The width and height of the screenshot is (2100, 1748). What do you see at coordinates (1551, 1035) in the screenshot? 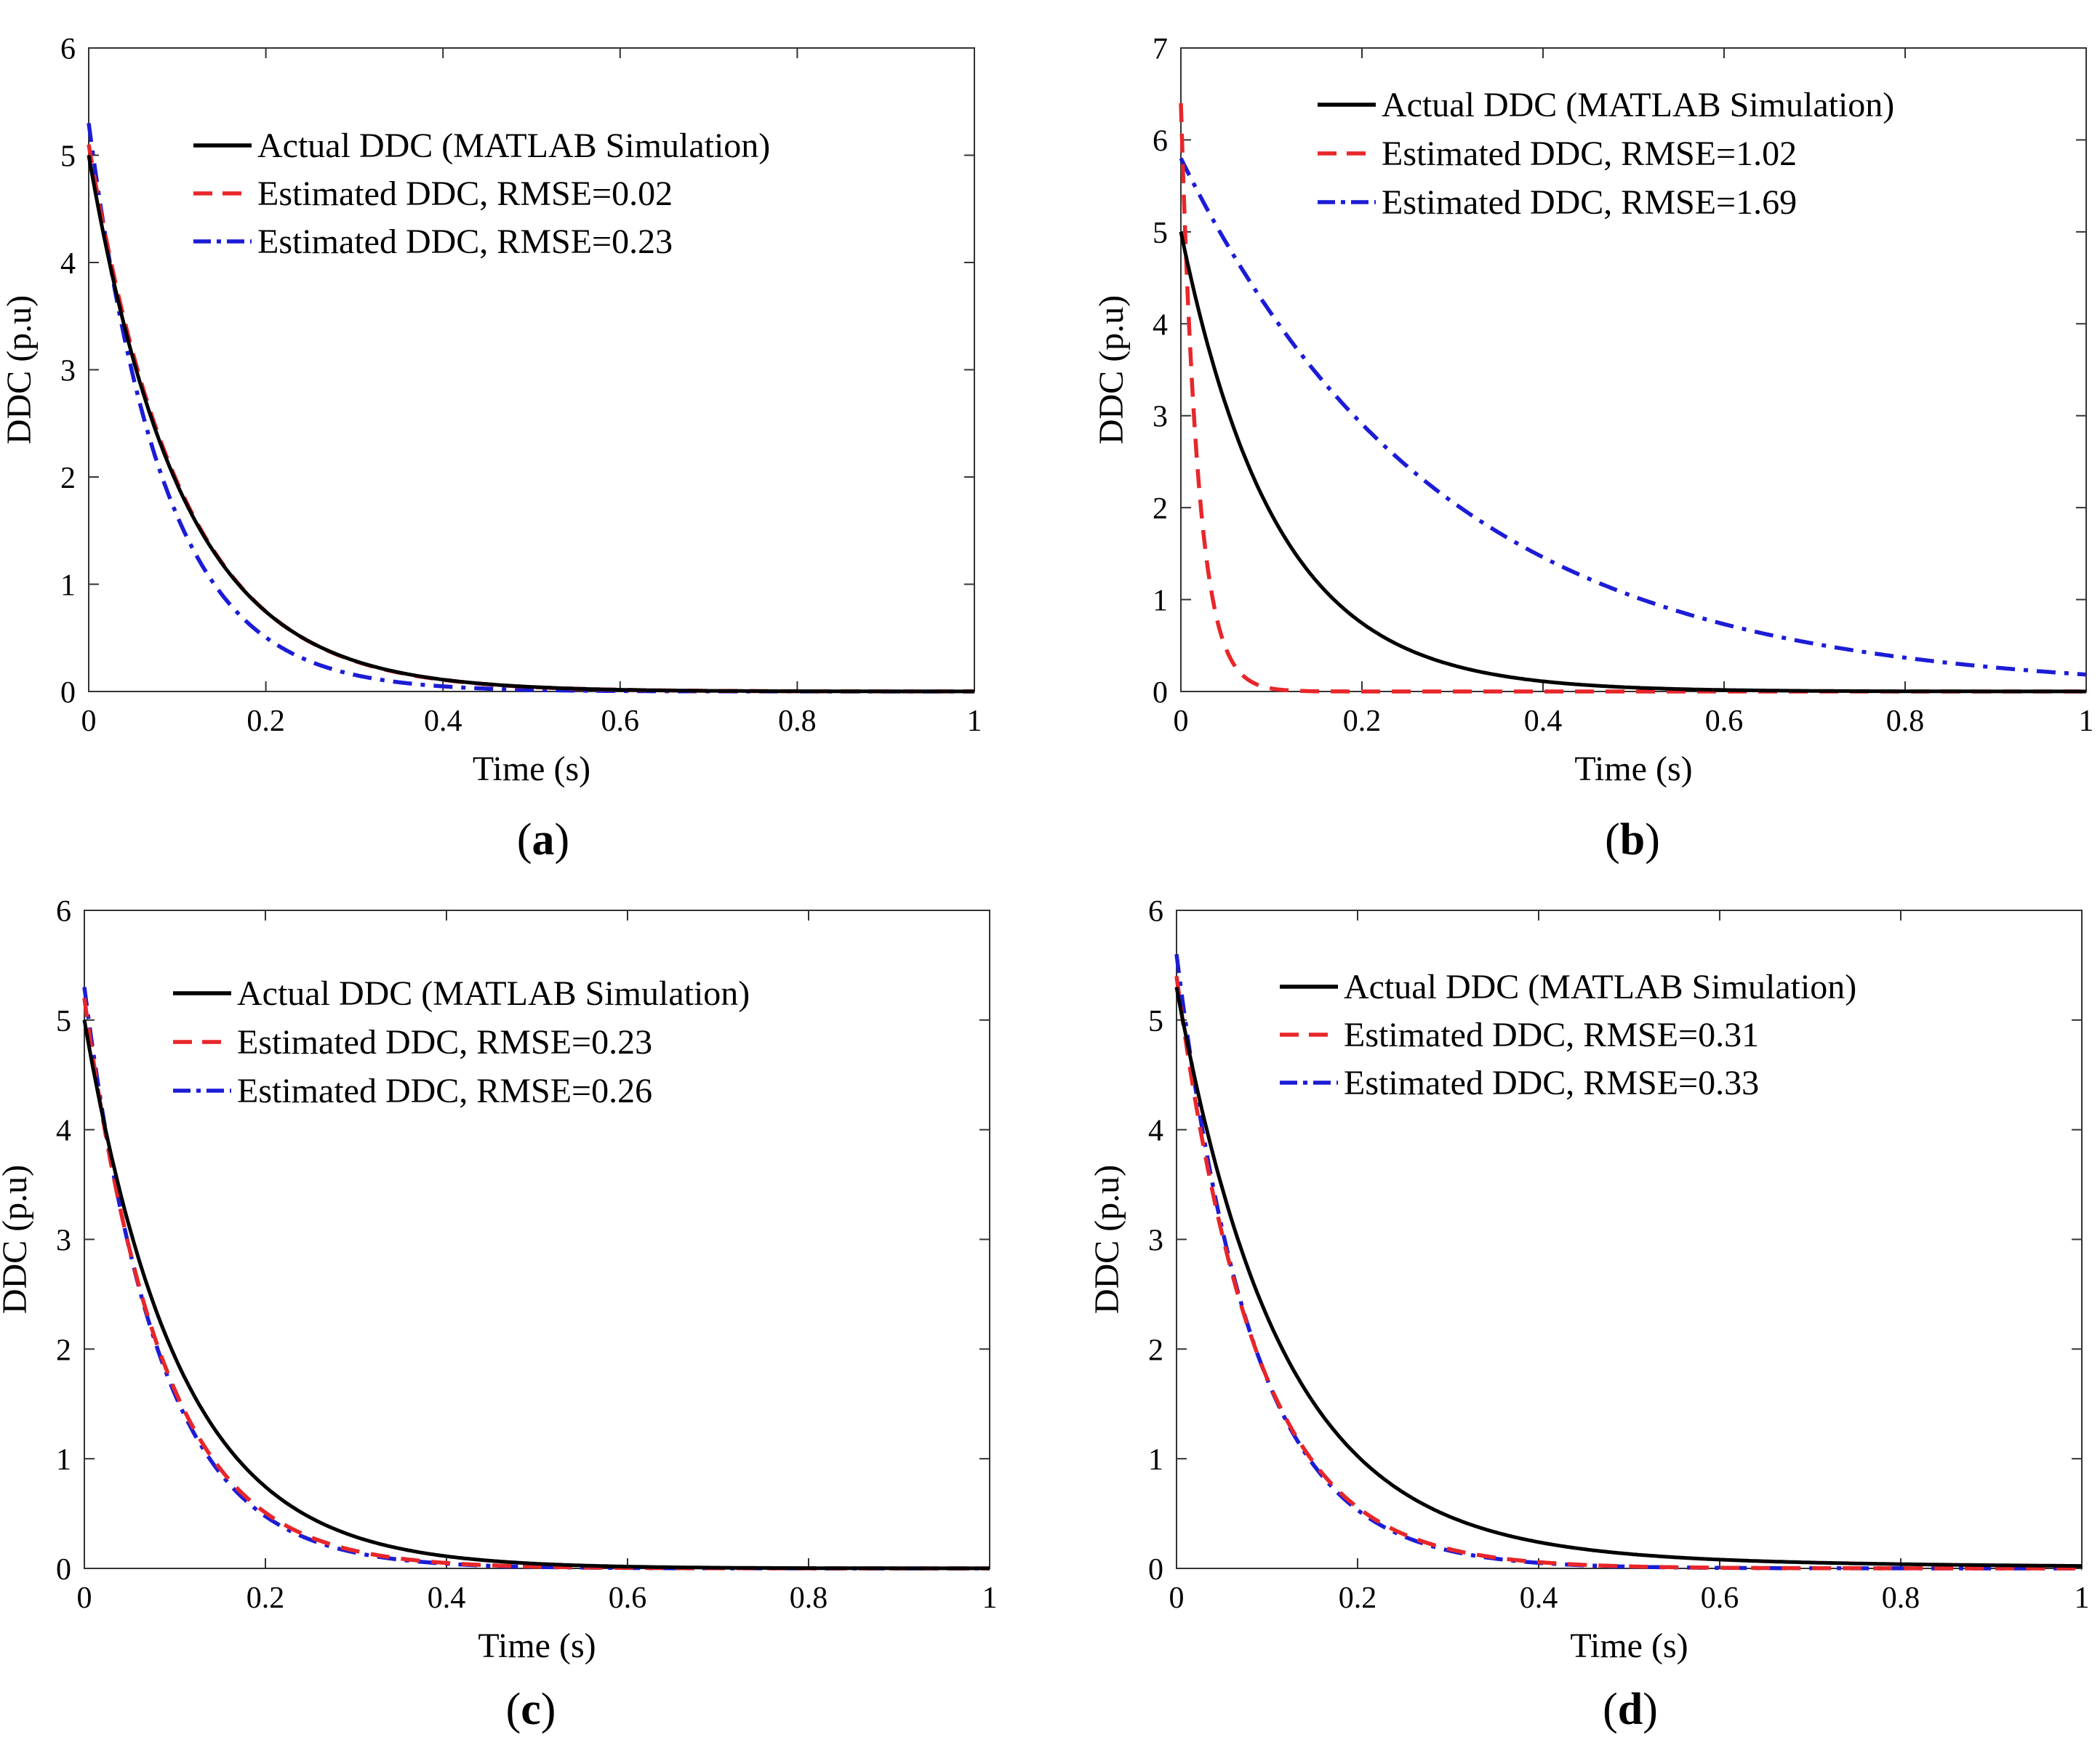
I see `legend-label-2: Estimated DDC, RMSE=0.31` at bounding box center [1551, 1035].